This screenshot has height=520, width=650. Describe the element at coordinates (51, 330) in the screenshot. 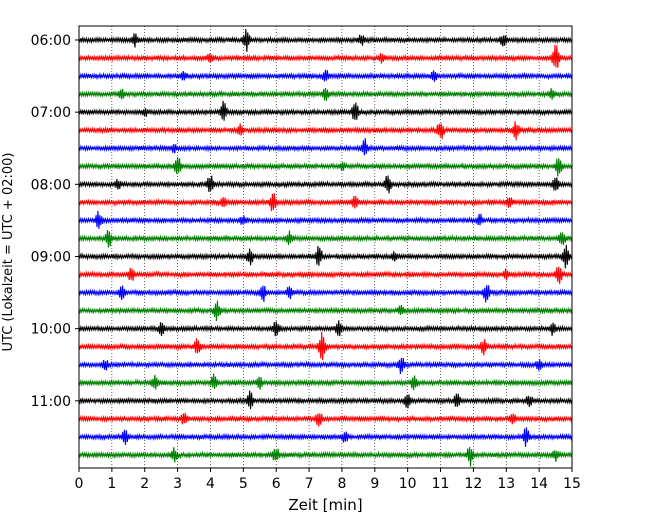

I see `y-tick-label: 10:00` at that location.